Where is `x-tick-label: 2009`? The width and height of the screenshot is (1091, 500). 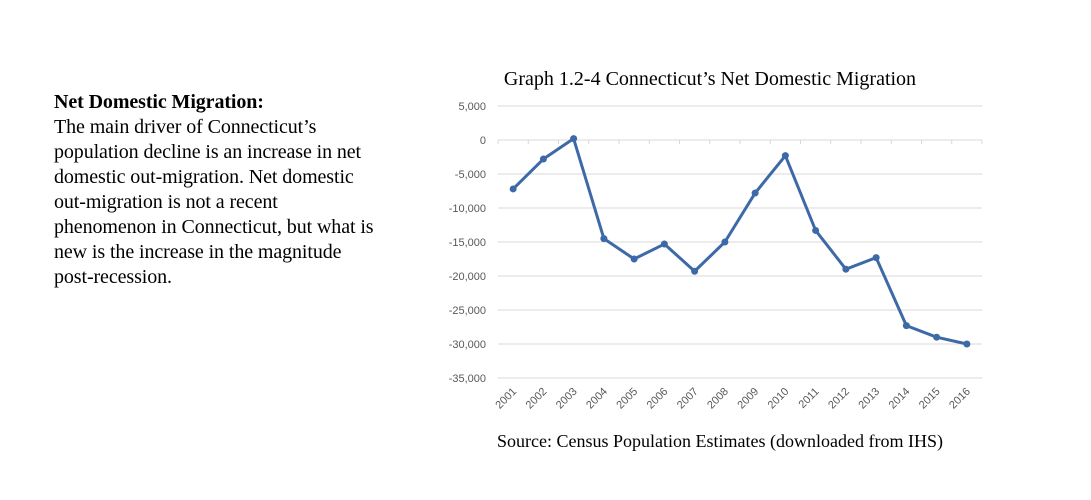 x-tick-label: 2009 is located at coordinates (748, 399).